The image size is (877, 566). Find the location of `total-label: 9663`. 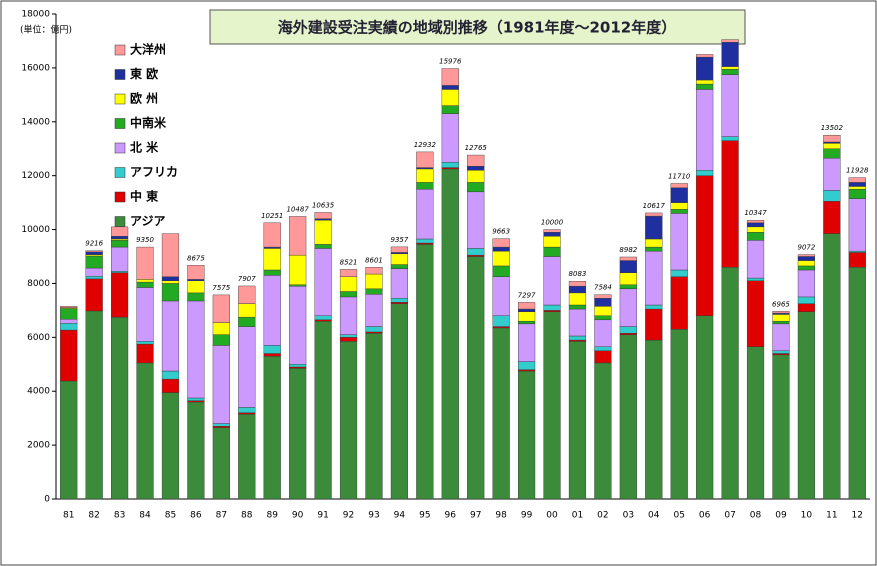

total-label: 9663 is located at coordinates (501, 232).